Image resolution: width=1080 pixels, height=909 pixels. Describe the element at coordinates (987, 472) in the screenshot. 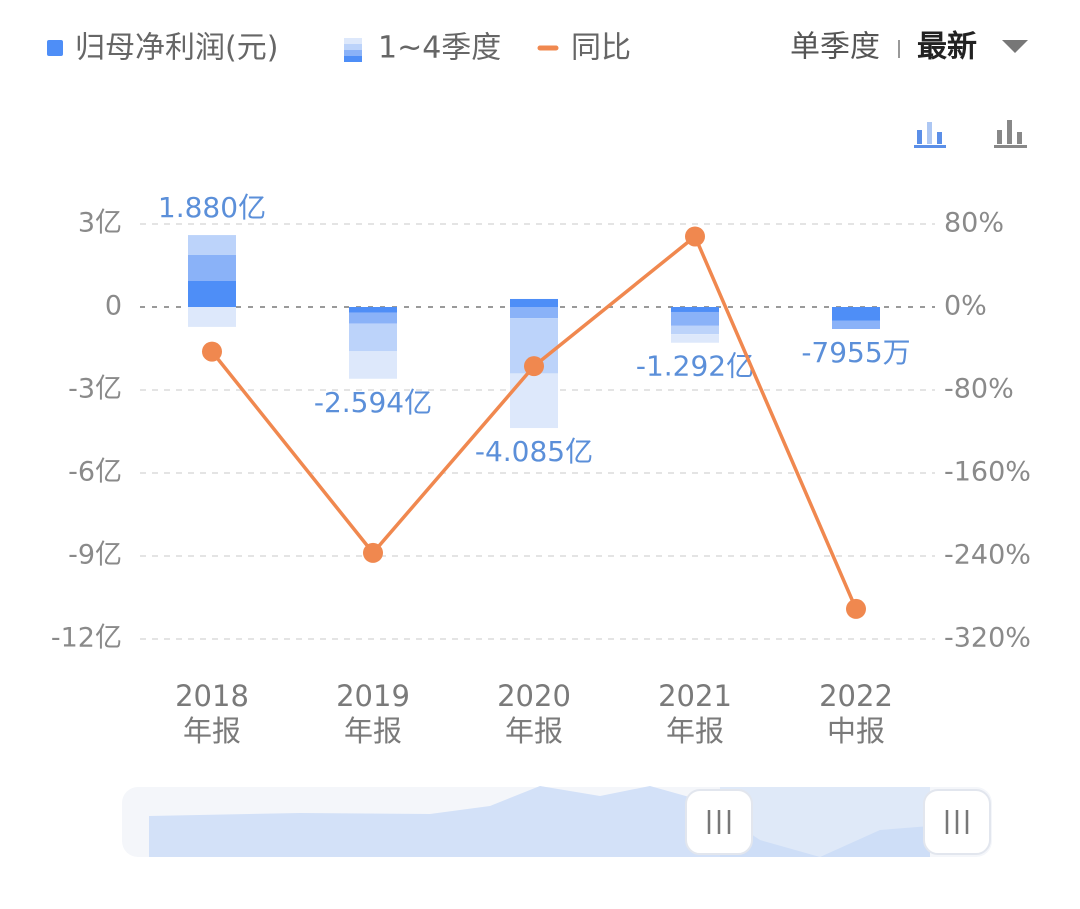

I see `y2-tick-label: -160%` at that location.